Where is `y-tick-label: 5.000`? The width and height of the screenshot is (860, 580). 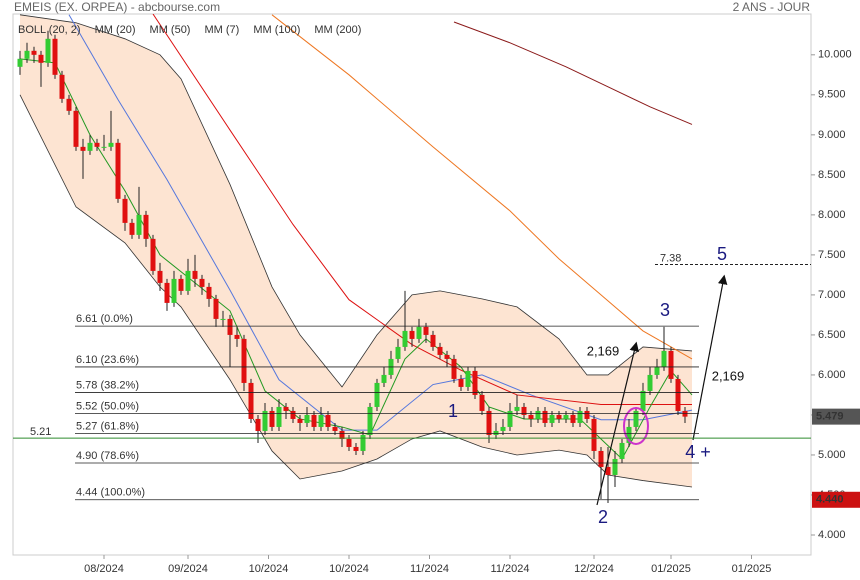 y-tick-label: 5.000 is located at coordinates (832, 455).